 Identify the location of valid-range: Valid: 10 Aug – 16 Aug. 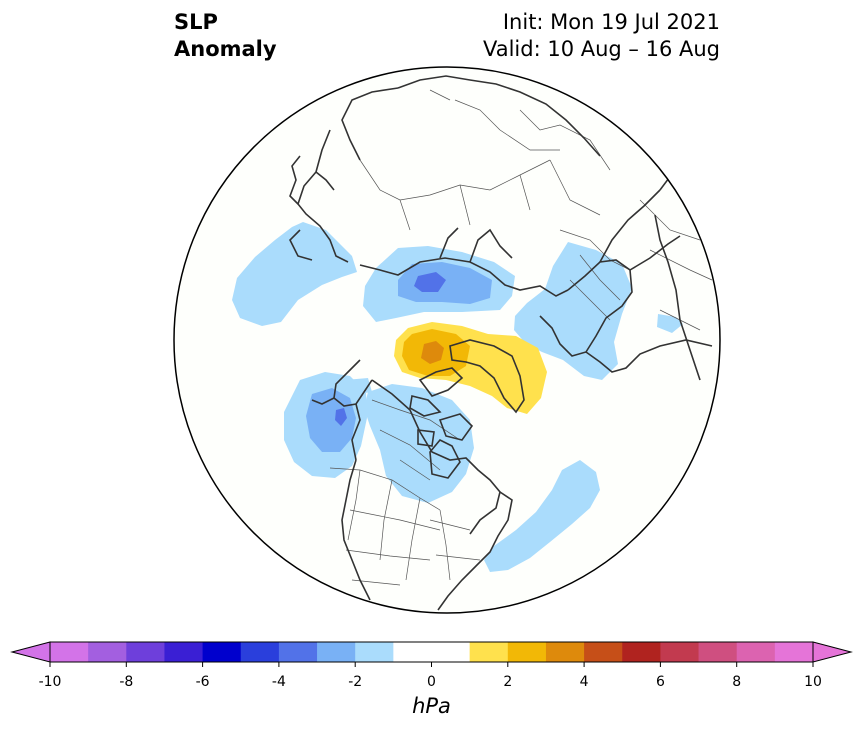
(601, 49).